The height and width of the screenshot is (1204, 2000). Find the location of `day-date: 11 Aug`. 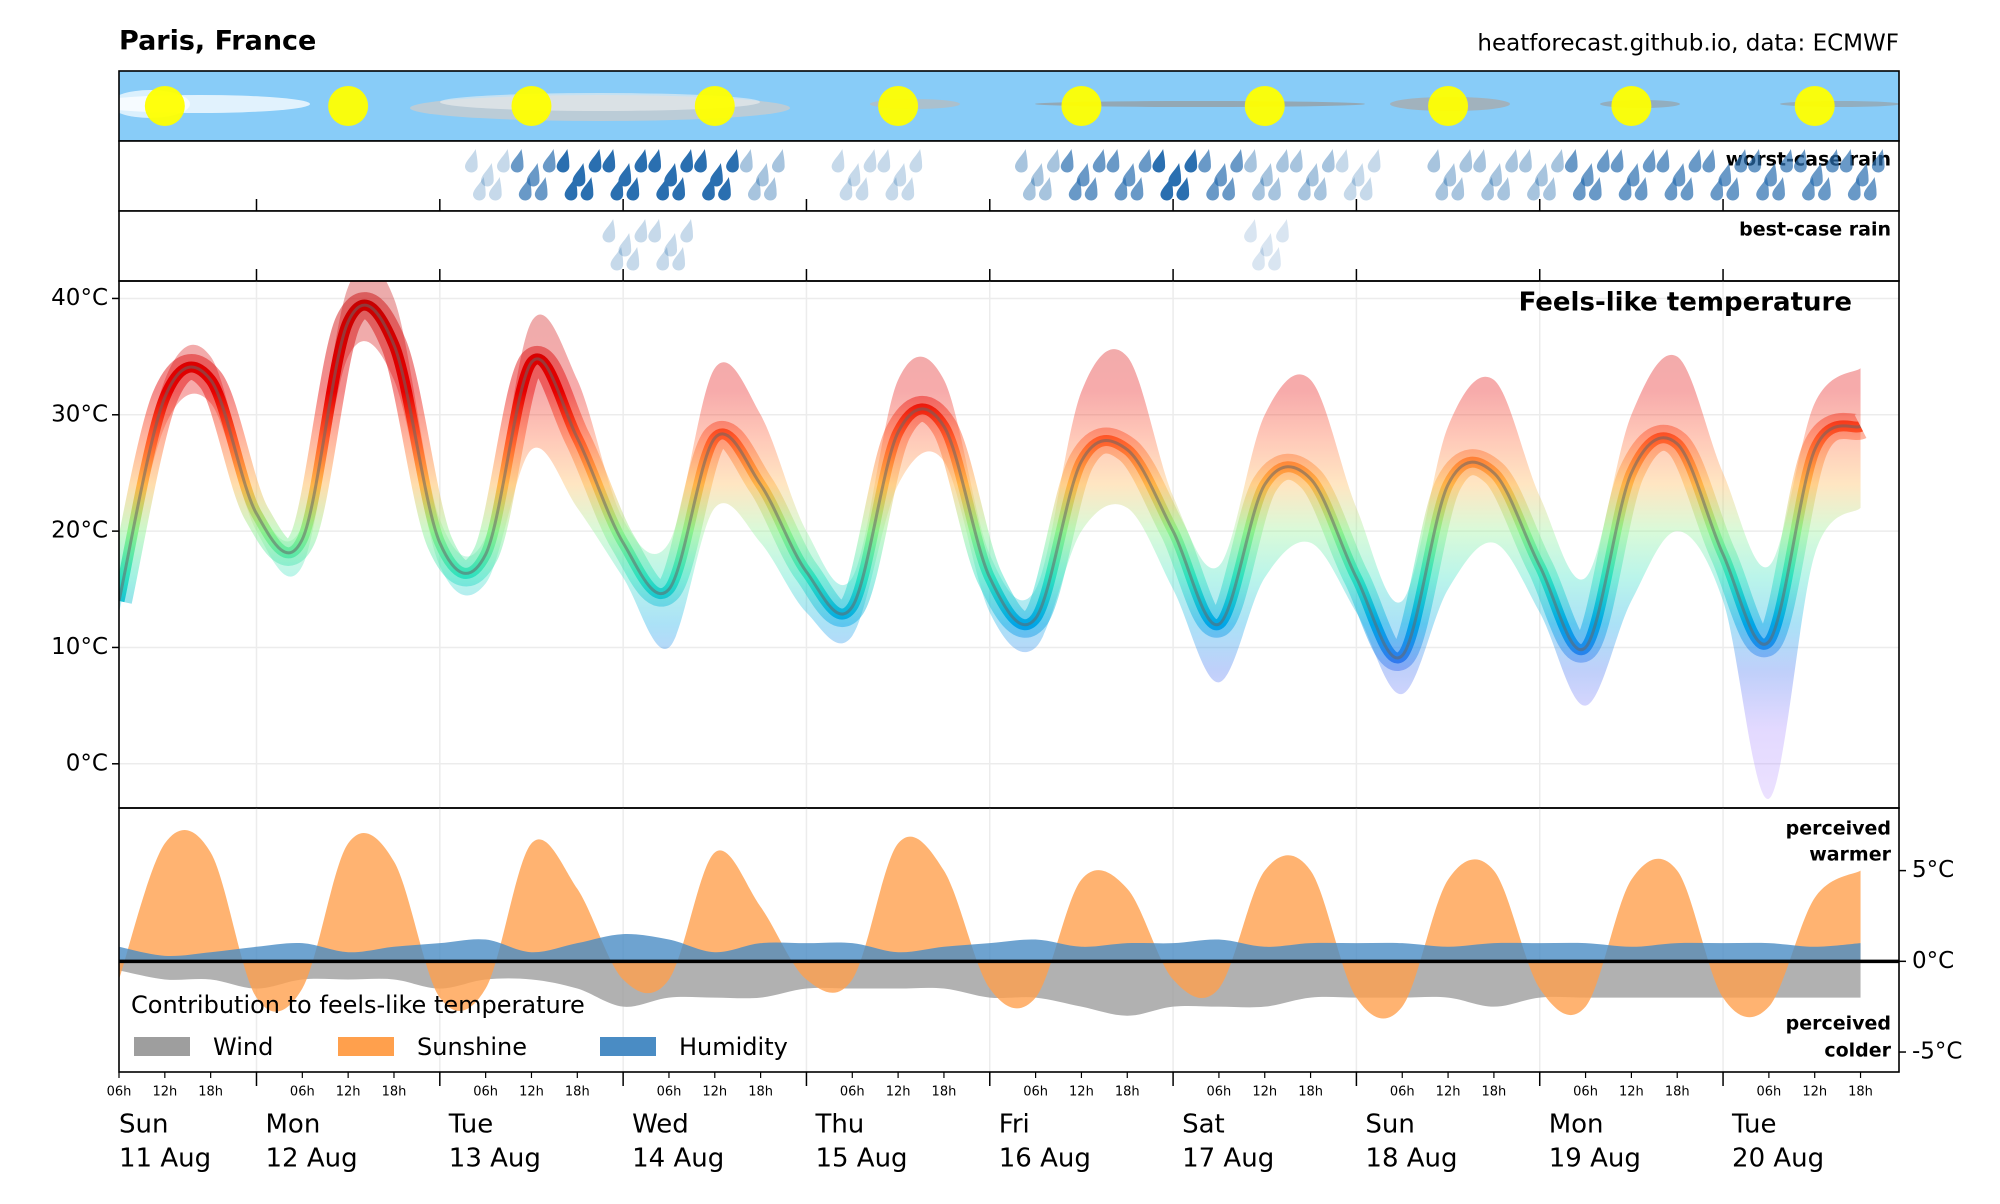

day-date: 11 Aug is located at coordinates (165, 1159).